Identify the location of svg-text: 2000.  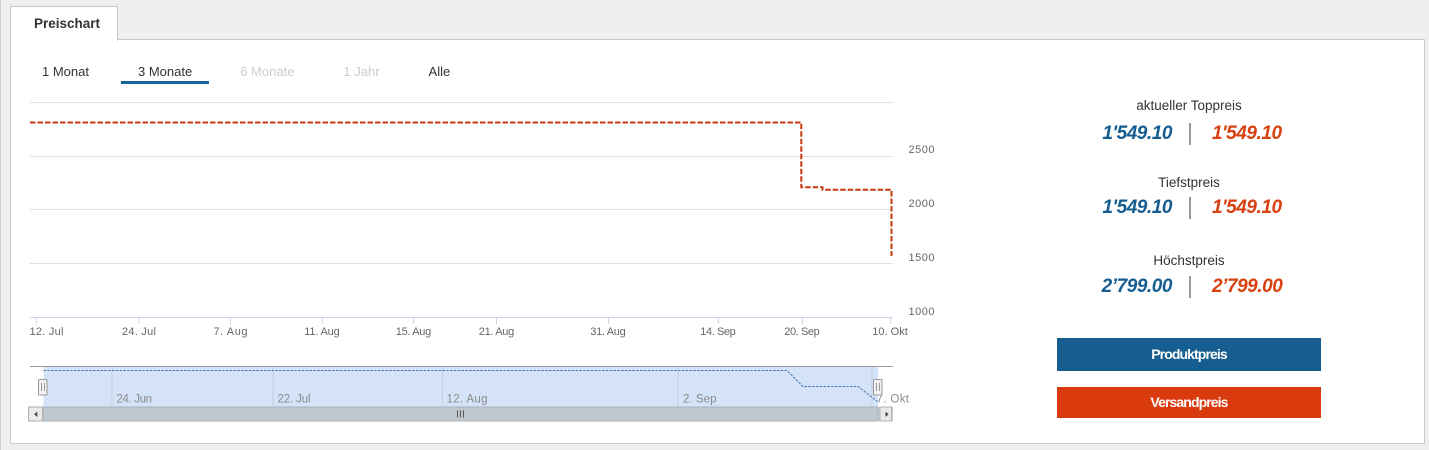
(922, 204).